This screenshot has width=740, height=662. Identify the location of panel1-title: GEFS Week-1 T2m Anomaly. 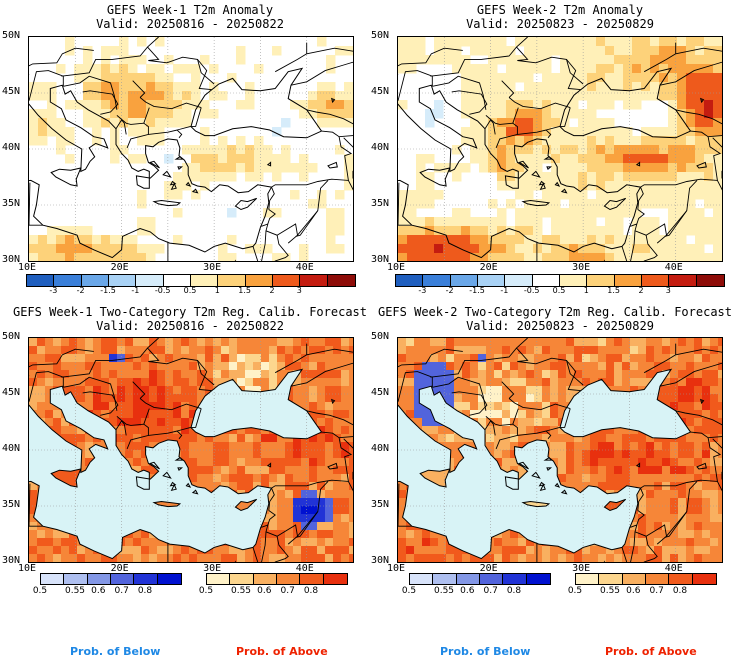
(190, 10).